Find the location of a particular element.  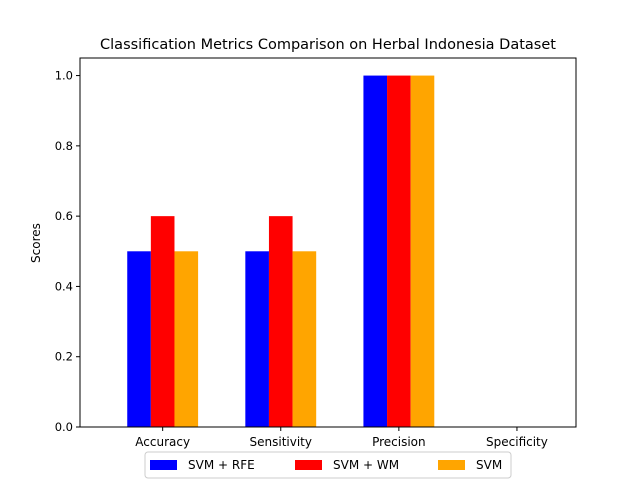

legend-label: SVM + RFE is located at coordinates (221, 465).